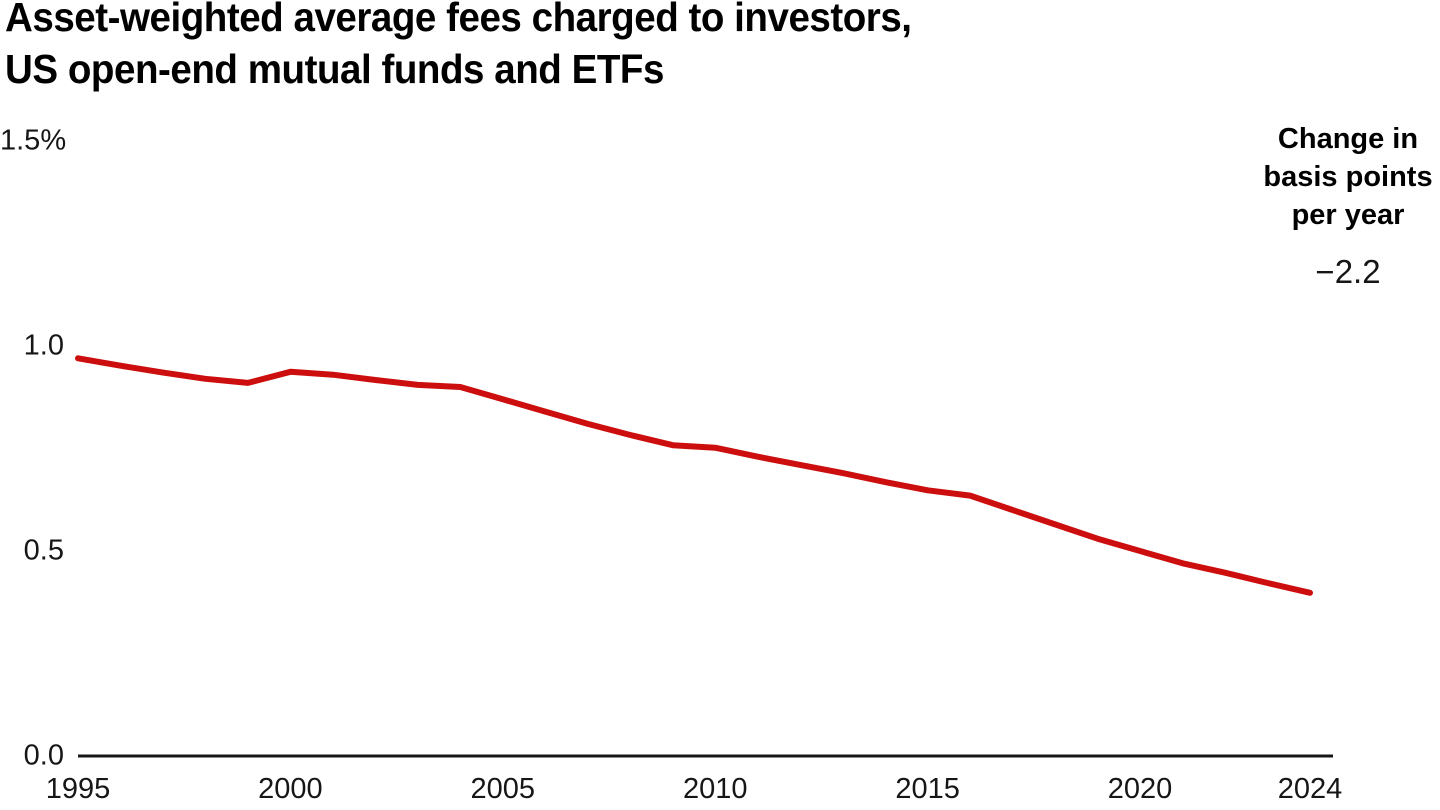  Describe the element at coordinates (1140, 789) in the screenshot. I see `x-axis-tick-label: 2020` at that location.